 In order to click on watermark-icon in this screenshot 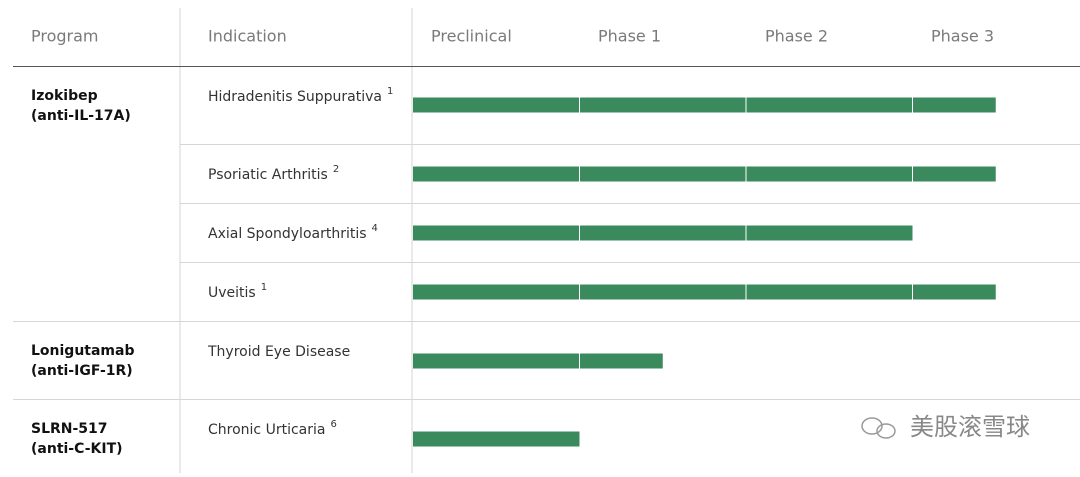, I will do `click(878, 428)`.